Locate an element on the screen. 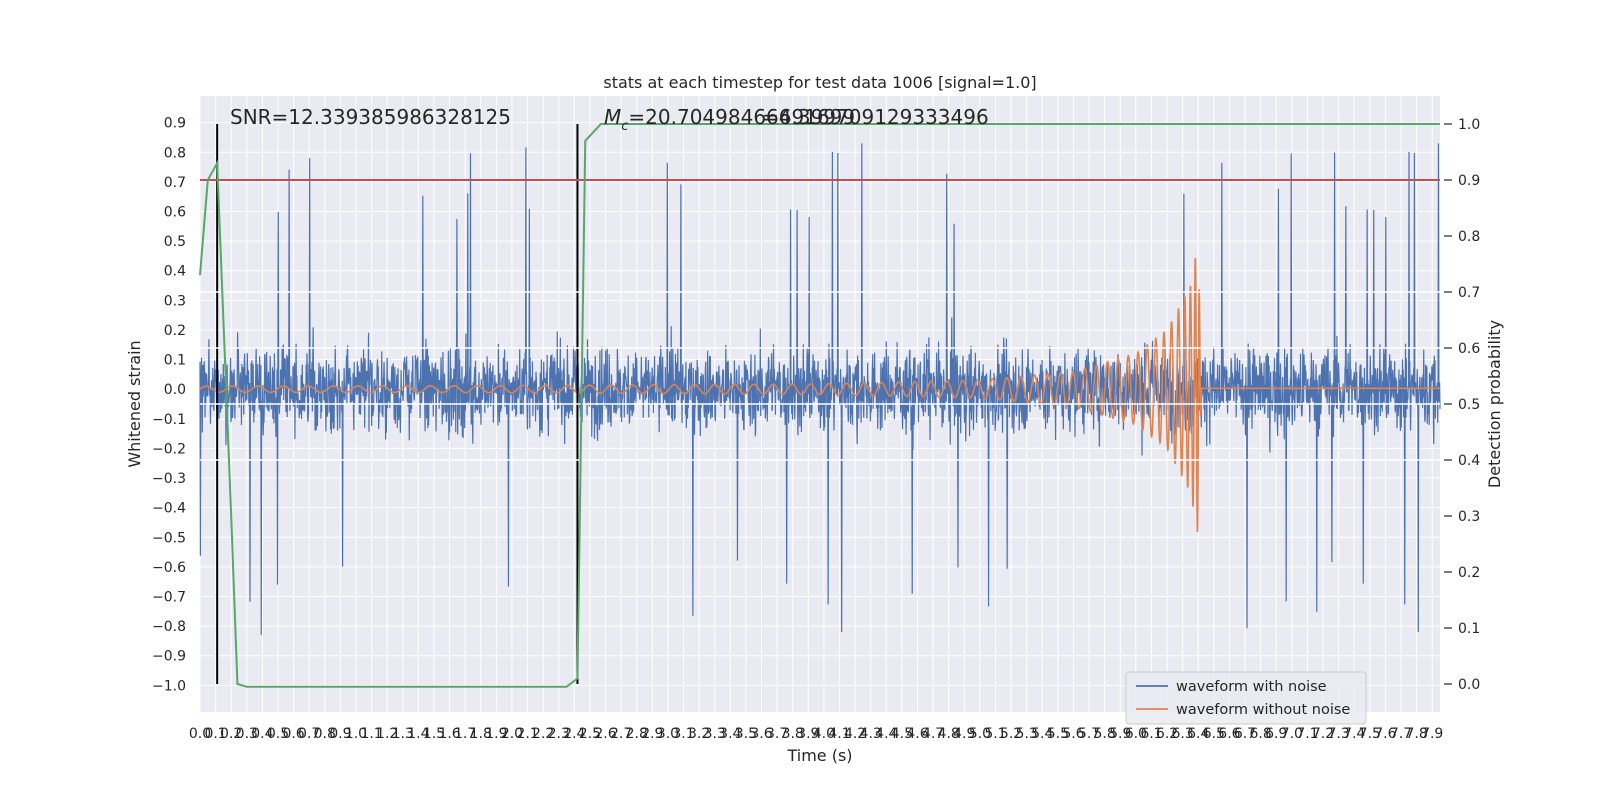 The width and height of the screenshot is (1600, 800). x-tick-label: 4.5 is located at coordinates (902, 734).